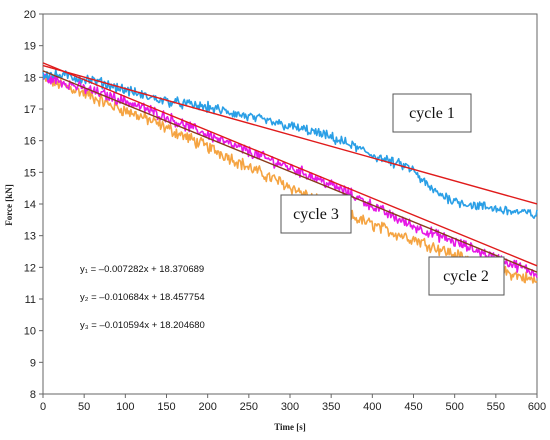 This screenshot has width=550, height=440. What do you see at coordinates (30, 110) in the screenshot?
I see `y-tick-label: 17` at bounding box center [30, 110].